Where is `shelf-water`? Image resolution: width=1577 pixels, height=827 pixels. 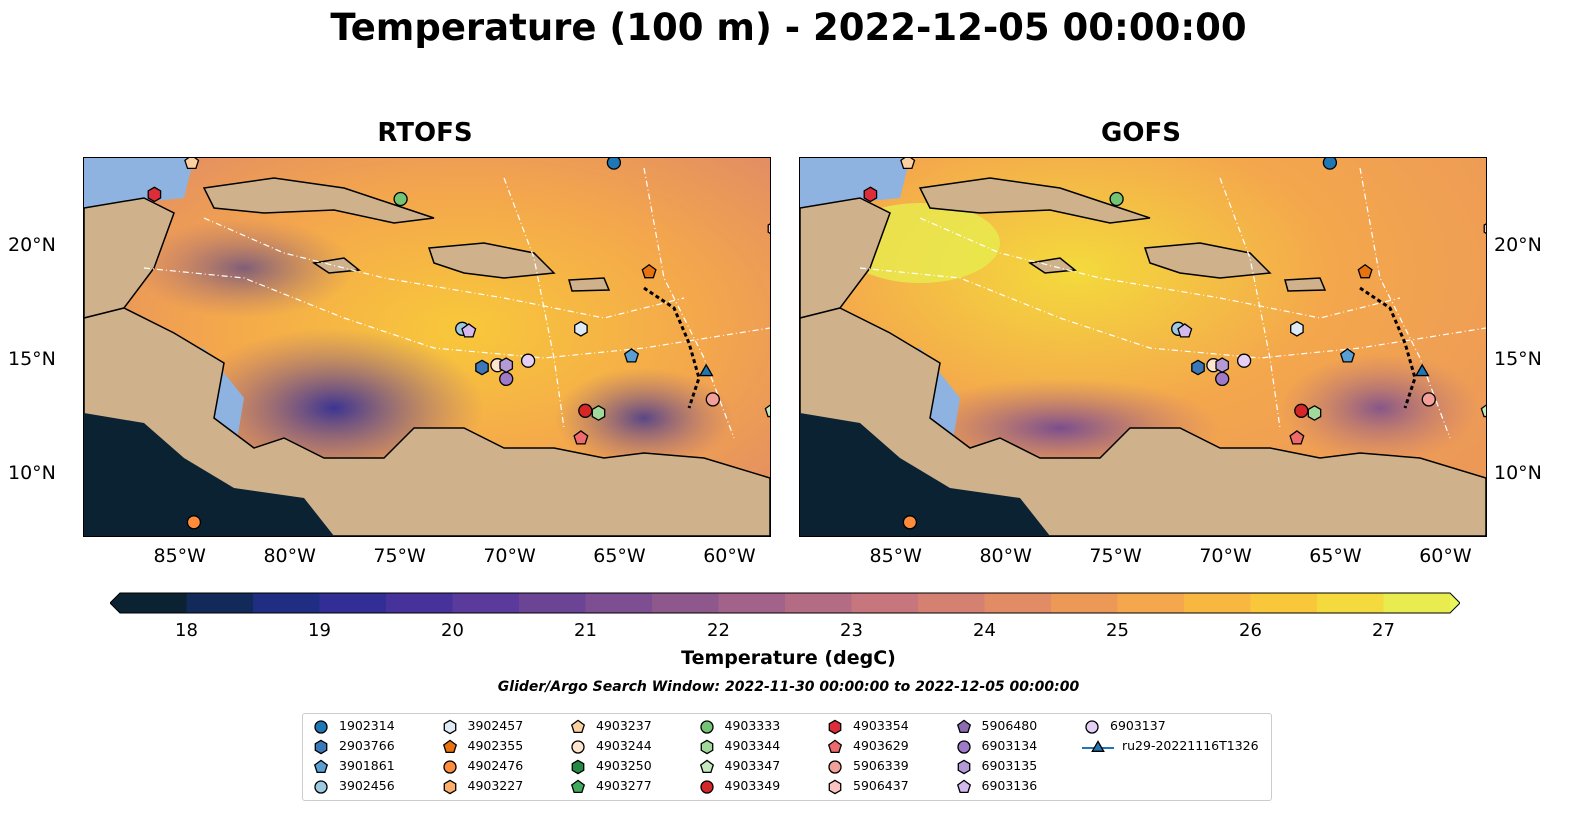
shelf-water is located at coordinates (139, 183).